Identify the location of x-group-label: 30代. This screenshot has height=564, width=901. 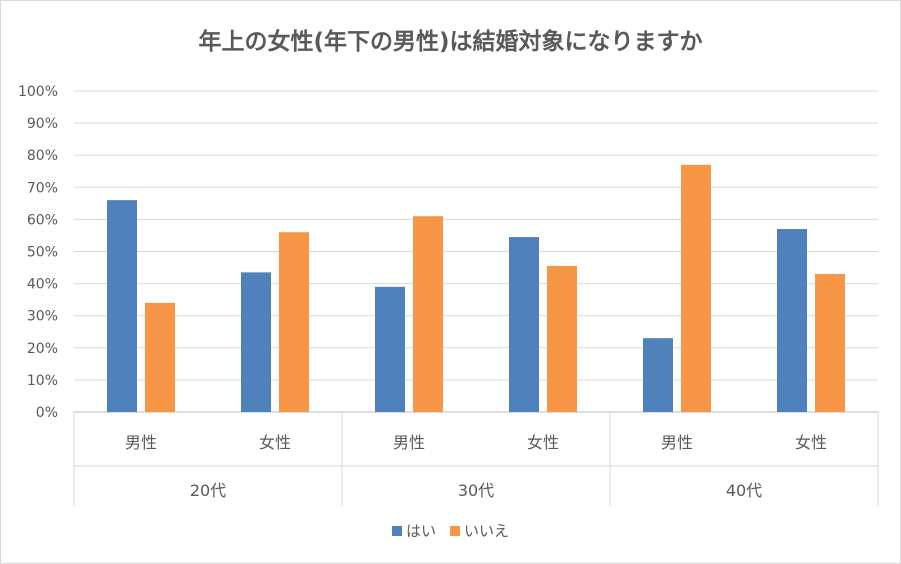
(476, 490).